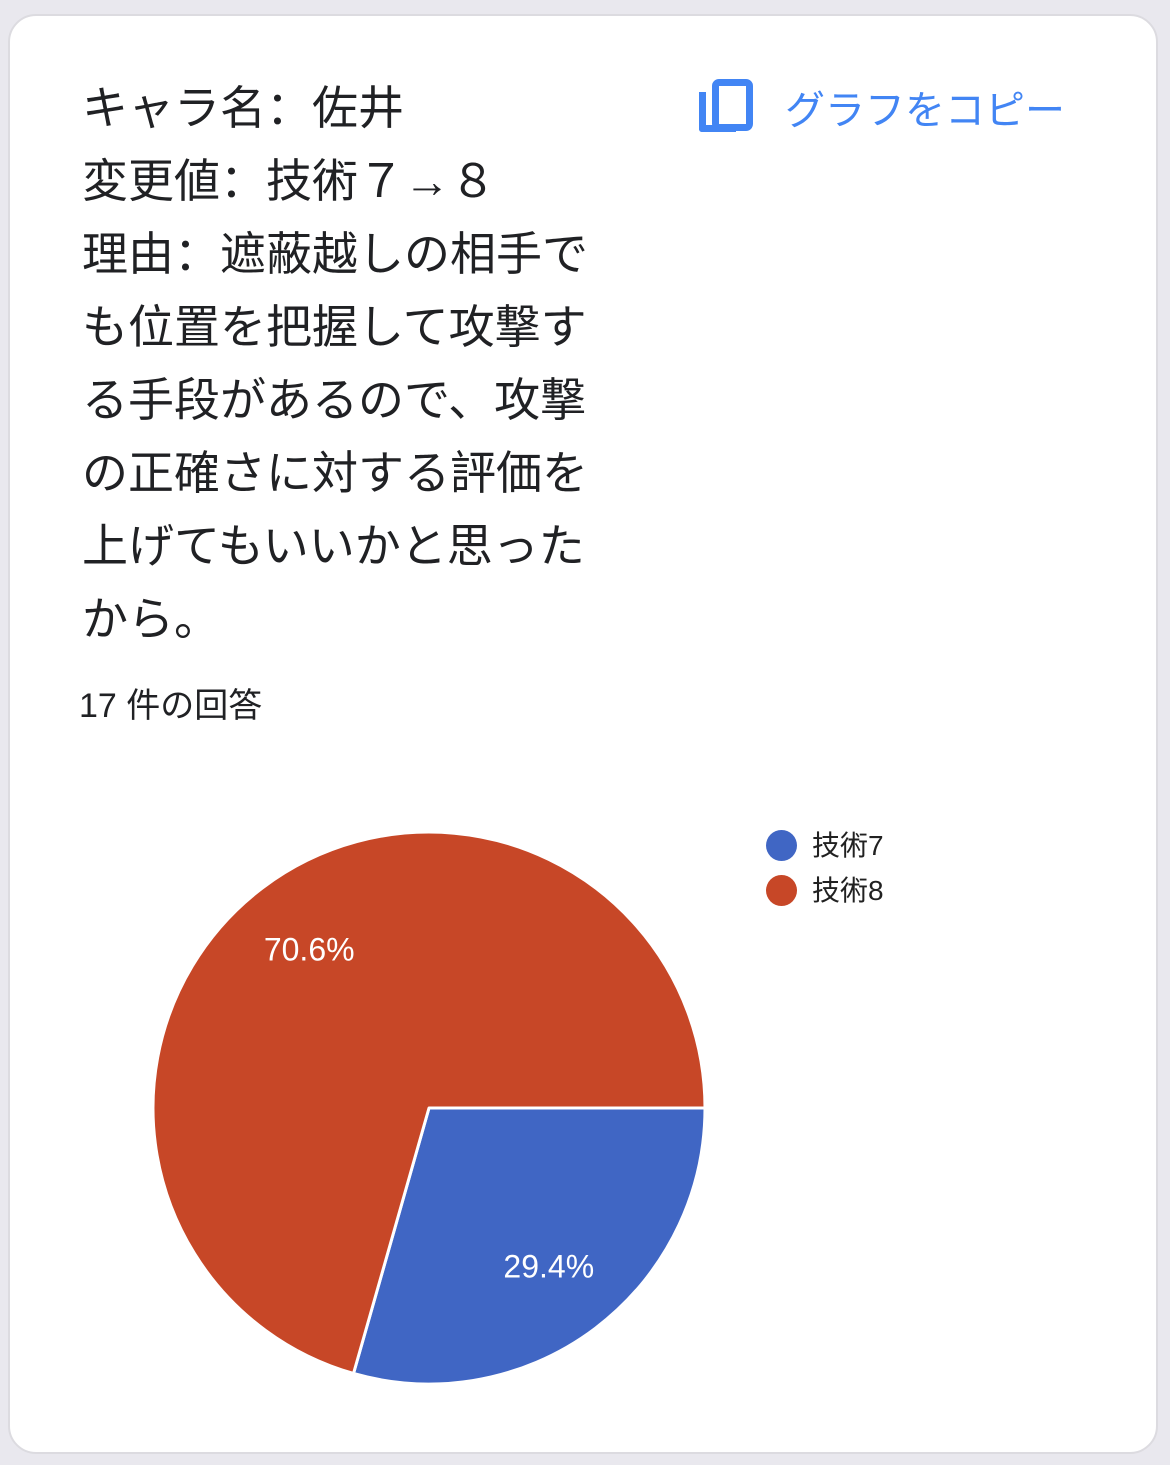 The image size is (1170, 1465). Describe the element at coordinates (848, 890) in the screenshot. I see `legend-label-tech8: 技術8` at that location.